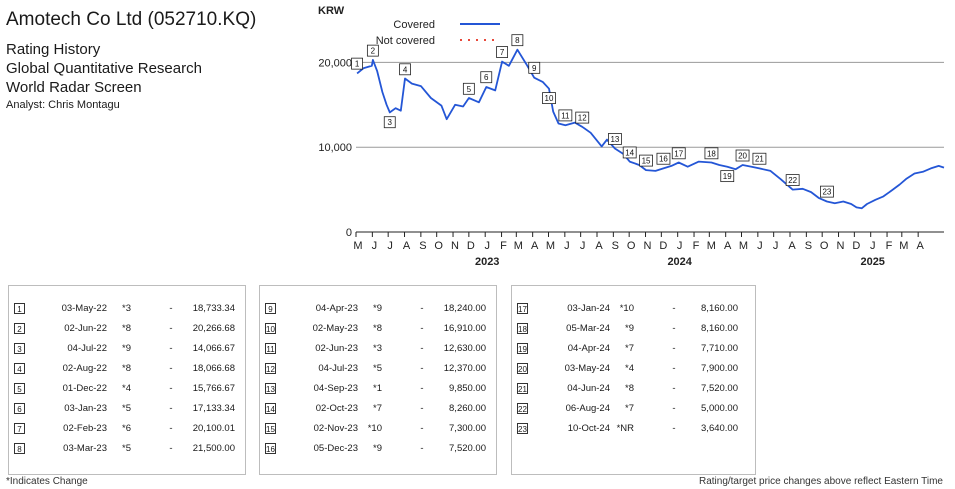 This screenshot has height=489, width=955. I want to click on change-date: 02-Oct-23, so click(336, 408).